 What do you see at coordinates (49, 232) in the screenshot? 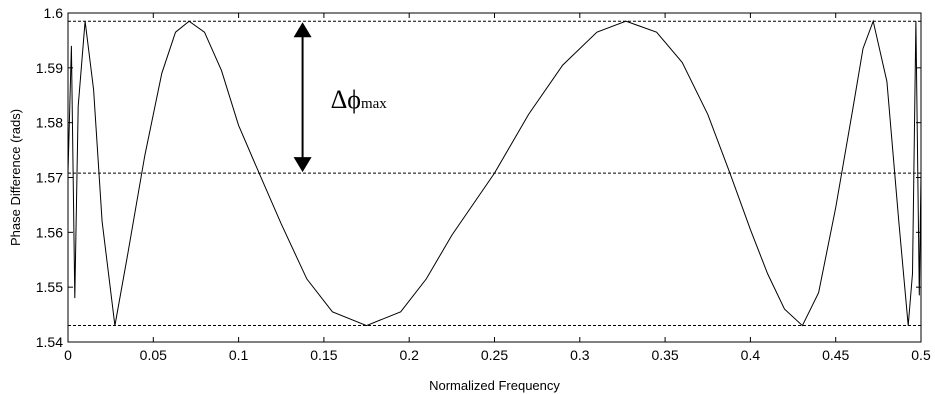
I see `y-tick-label: 1.56` at bounding box center [49, 232].